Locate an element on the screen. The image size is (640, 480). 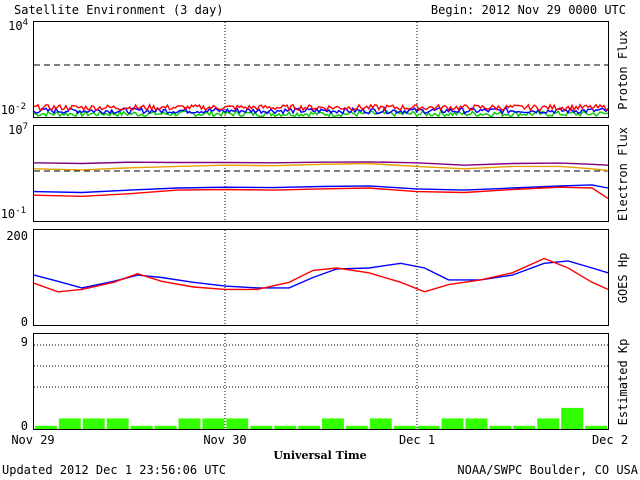
begin-time: Begin: 2012 Nov 29 0000 UTC is located at coordinates (528, 10).